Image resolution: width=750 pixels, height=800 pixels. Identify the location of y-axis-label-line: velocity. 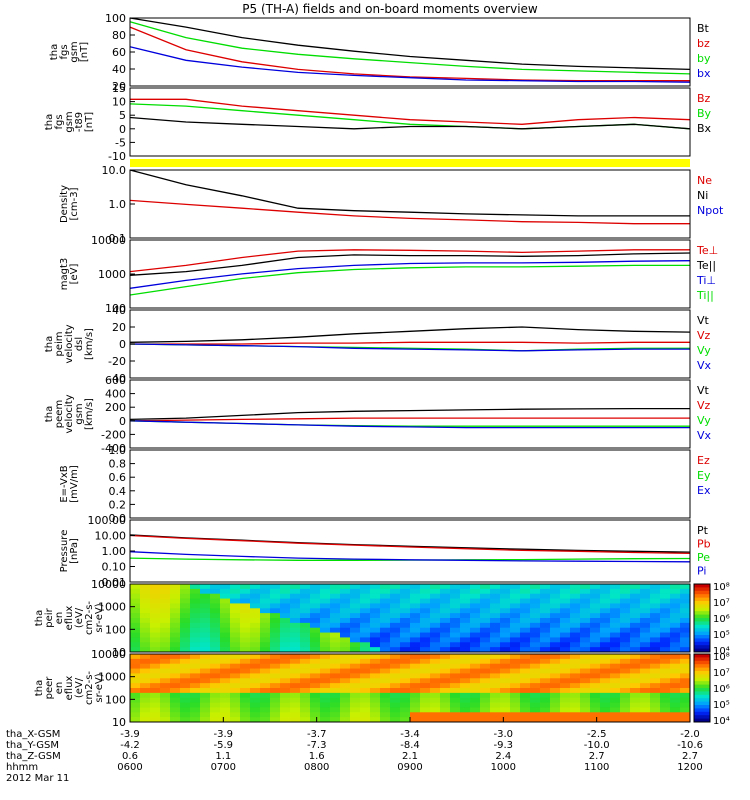
(69, 413).